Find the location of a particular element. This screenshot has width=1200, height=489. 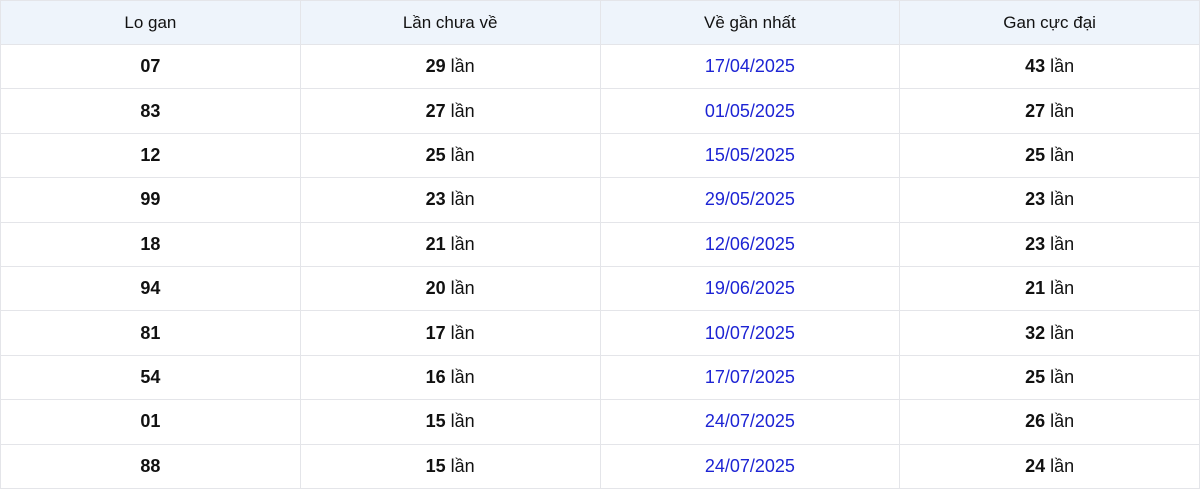

table-row: 88 15 lần 24/07/2025 24 lần is located at coordinates (600, 466).